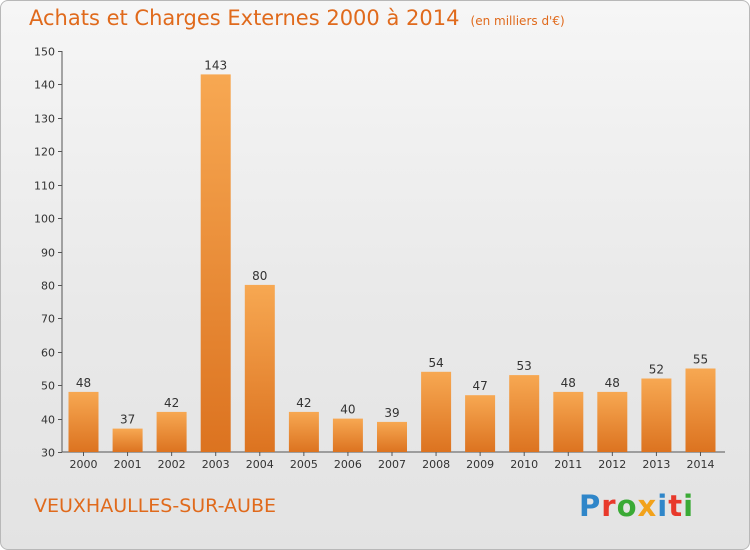 This screenshot has width=750, height=550. What do you see at coordinates (612, 464) in the screenshot?
I see `x-tick-label: 2012` at bounding box center [612, 464].